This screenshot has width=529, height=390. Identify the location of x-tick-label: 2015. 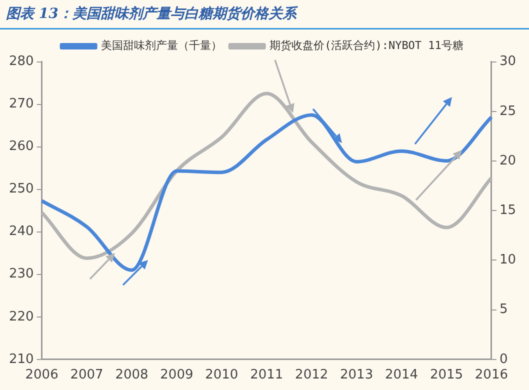
(447, 375).